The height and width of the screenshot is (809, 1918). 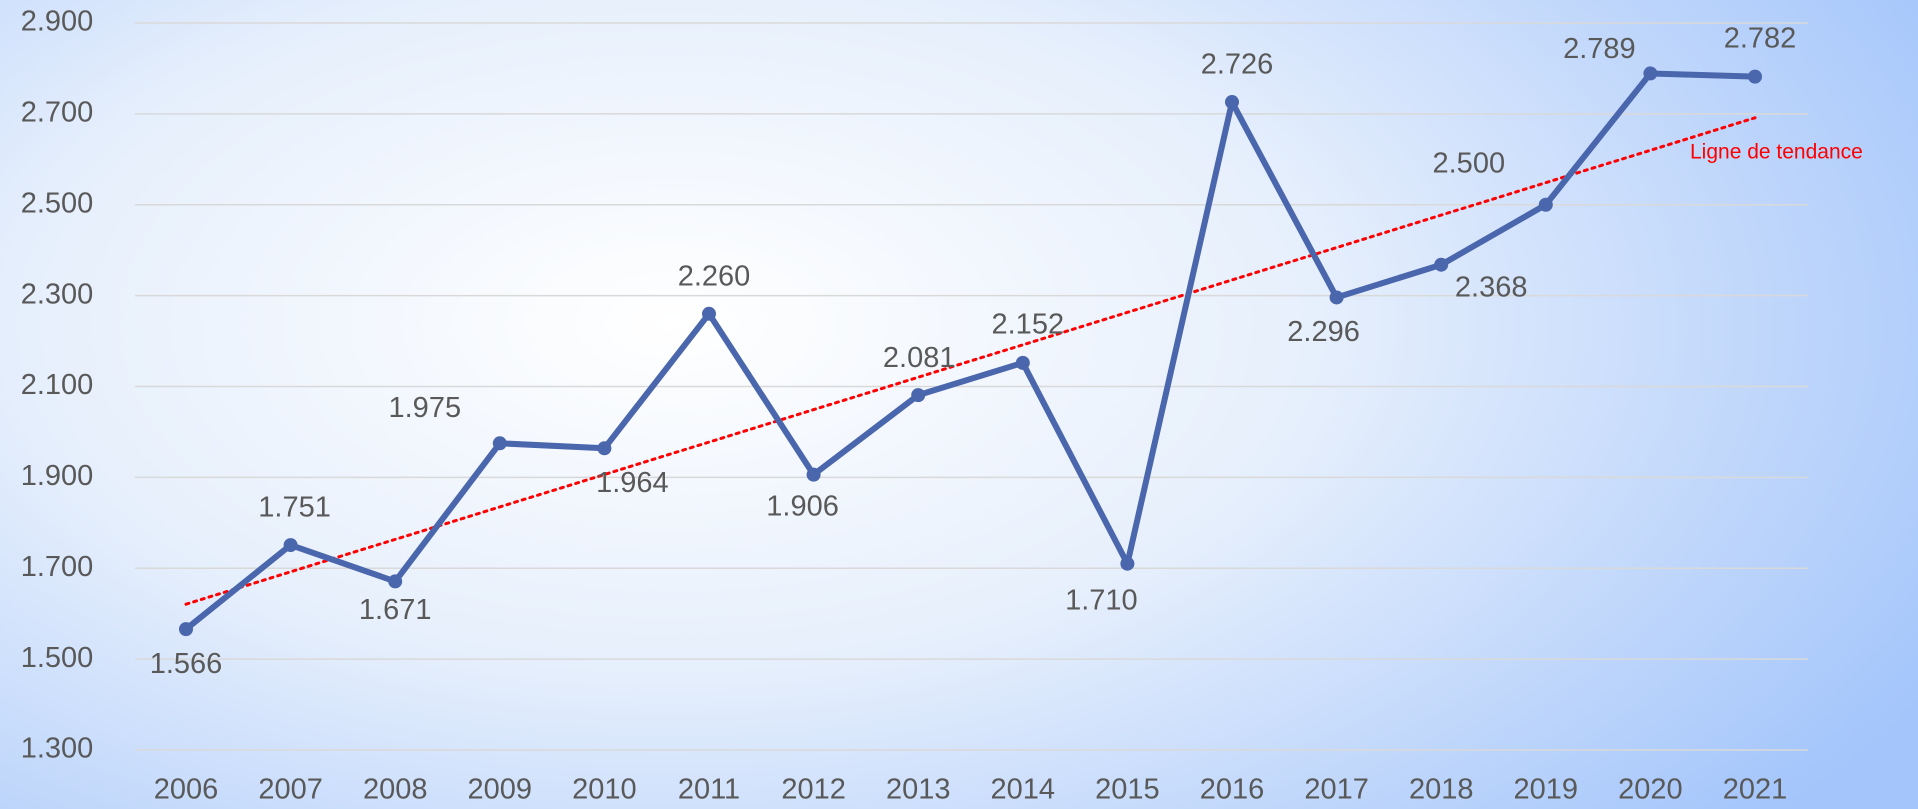 What do you see at coordinates (813, 790) in the screenshot?
I see `x-tick-label: 2012` at bounding box center [813, 790].